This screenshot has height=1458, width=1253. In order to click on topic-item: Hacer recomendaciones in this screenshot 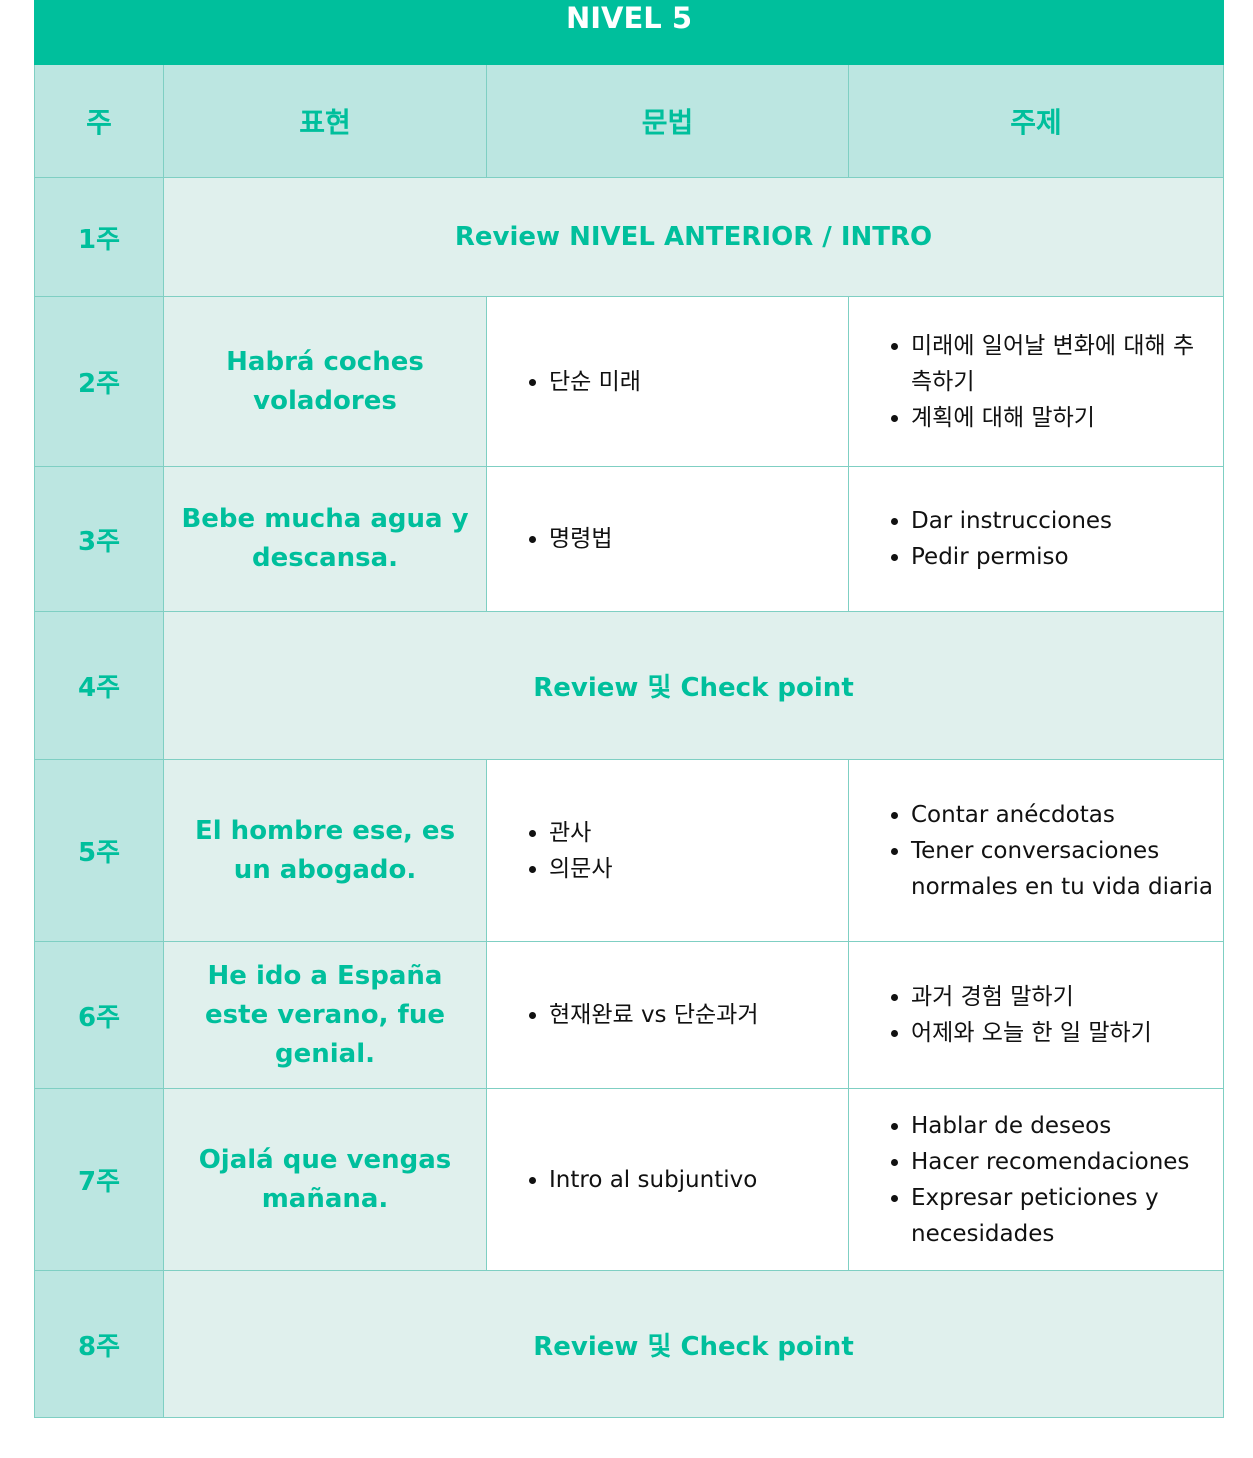, I will do `click(1062, 1162)`.